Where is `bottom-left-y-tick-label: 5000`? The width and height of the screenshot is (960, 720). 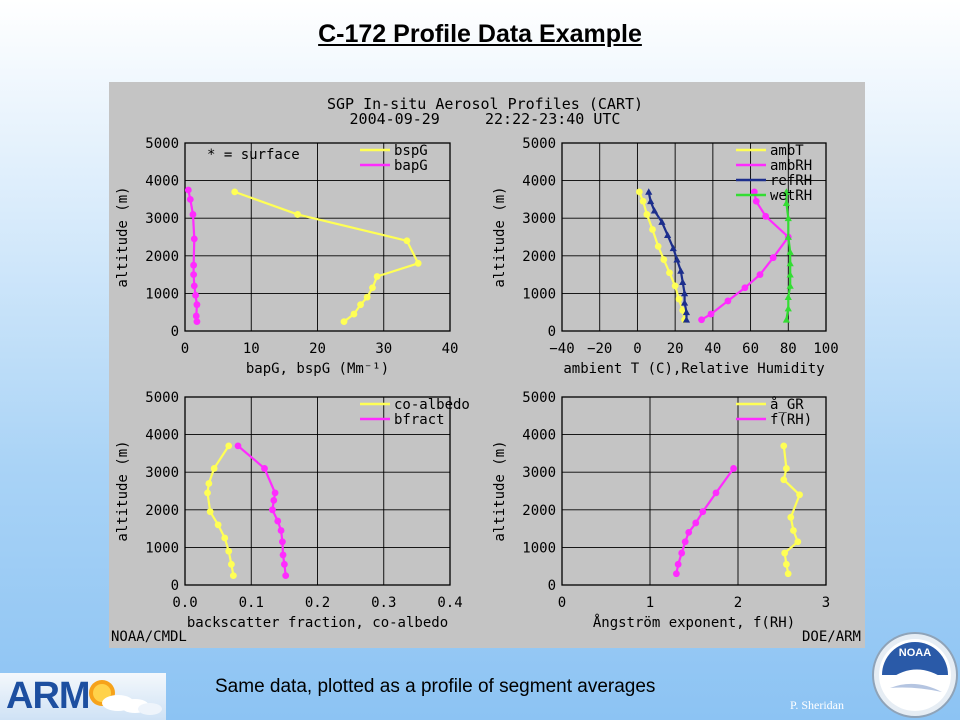 bottom-left-y-tick-label: 5000 is located at coordinates (162, 398).